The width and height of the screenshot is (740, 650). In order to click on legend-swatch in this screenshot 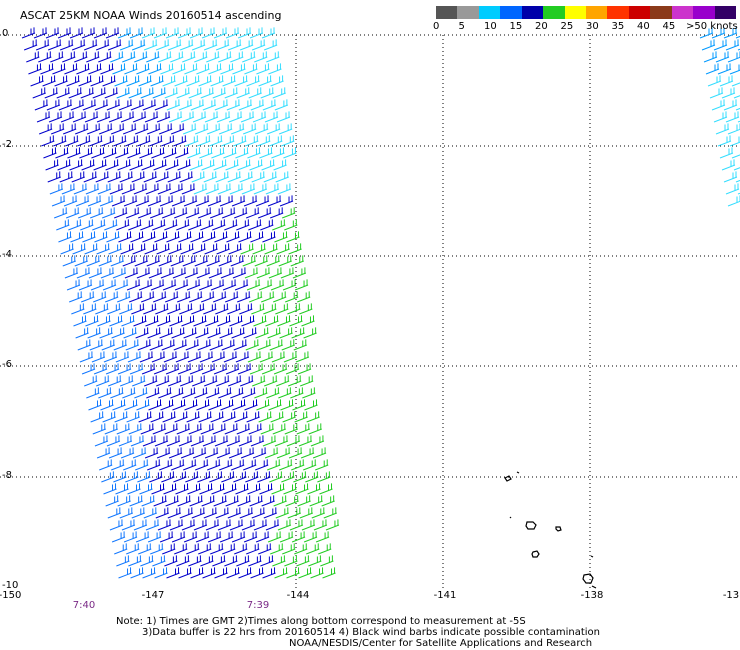, I will do `click(532, 12)`.